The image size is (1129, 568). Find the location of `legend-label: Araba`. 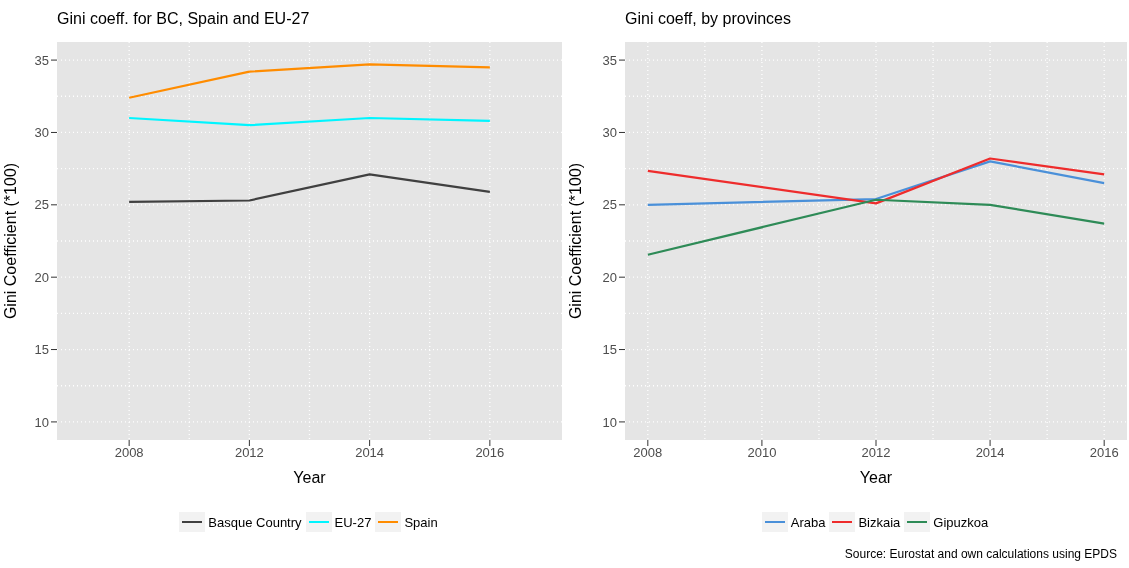

legend-label: Araba is located at coordinates (808, 522).